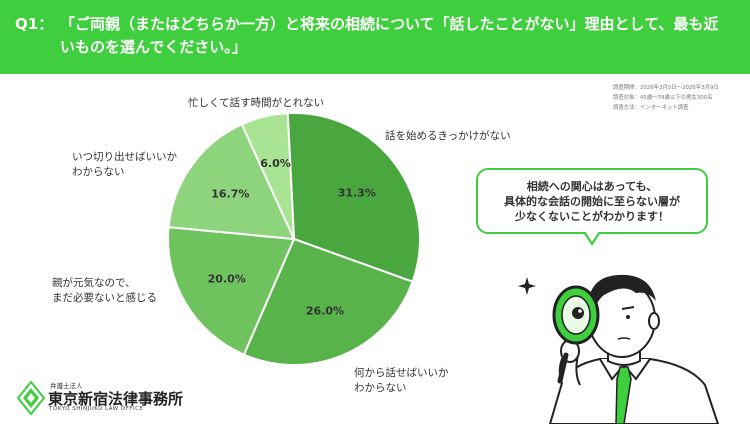 This screenshot has width=750, height=424. Describe the element at coordinates (592, 186) in the screenshot. I see `bubble-line-1: 相続への関心はあっても、` at that location.